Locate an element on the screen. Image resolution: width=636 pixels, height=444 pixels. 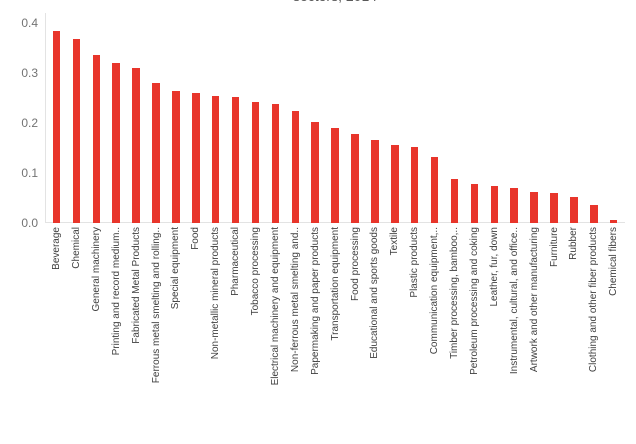
x-tick-label: Beverage is located at coordinates (56, 248).